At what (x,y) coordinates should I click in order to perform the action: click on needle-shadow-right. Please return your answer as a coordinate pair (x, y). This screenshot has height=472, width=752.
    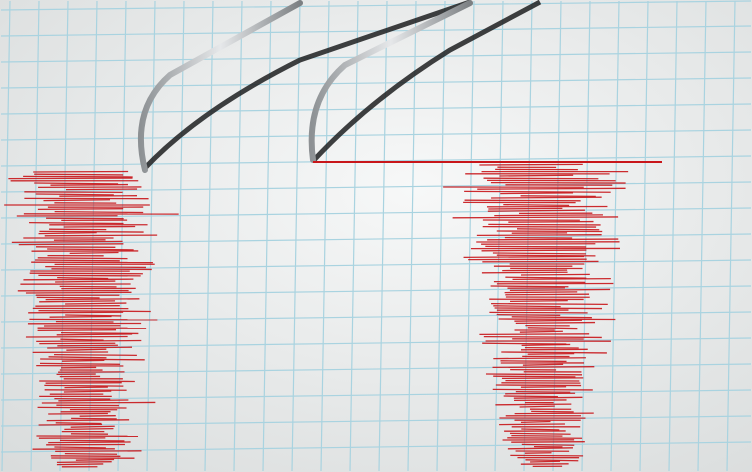
    Looking at the image, I should click on (427, 81).